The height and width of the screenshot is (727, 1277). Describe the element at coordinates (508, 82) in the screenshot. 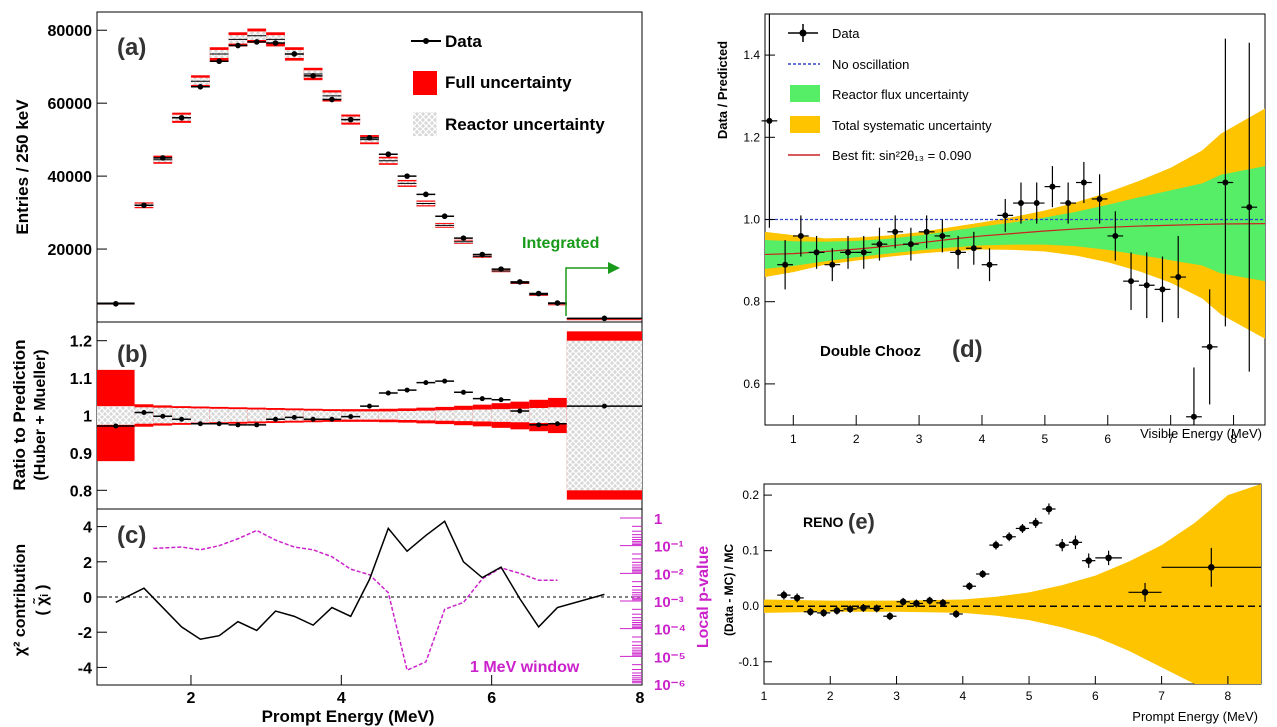

I see `legend-full-label: Full uncertainty` at that location.